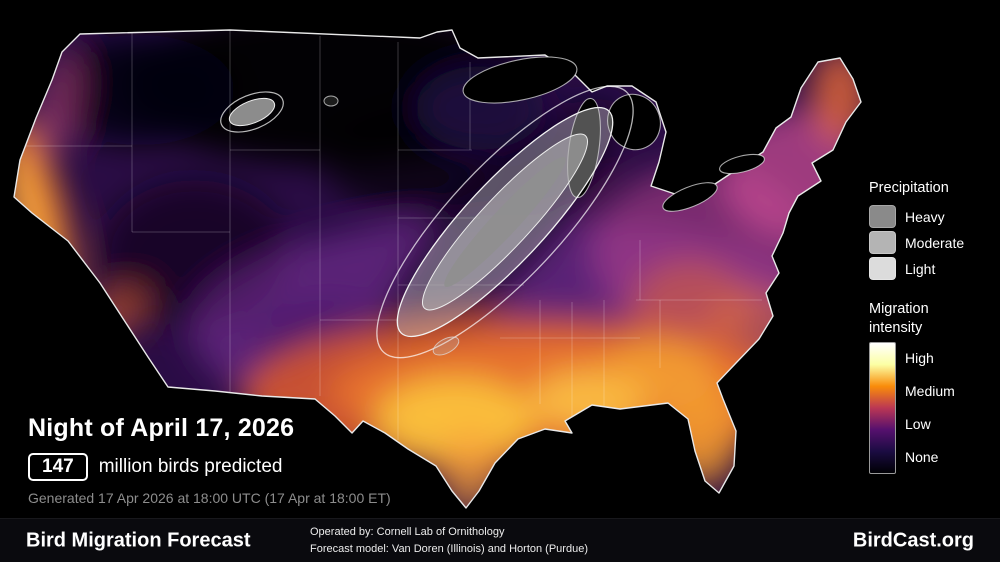  Describe the element at coordinates (882, 268) in the screenshot. I see `precip-swatch-light` at that location.